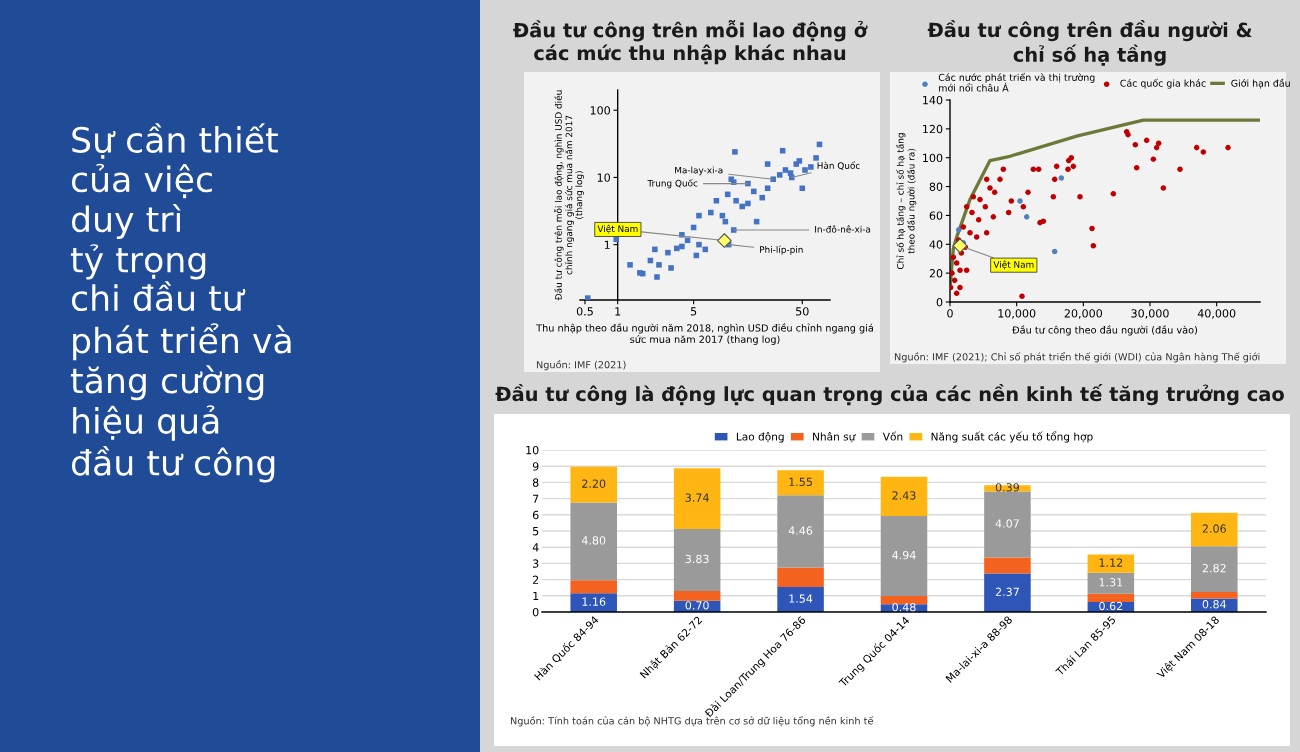 This screenshot has height=752, width=1300. I want to click on text: Sự cần thiết của việc duy trì tỷ trọng chi đầu tư phát triển và tăng cường hiệu quả đầu tư công, so click(180, 303).